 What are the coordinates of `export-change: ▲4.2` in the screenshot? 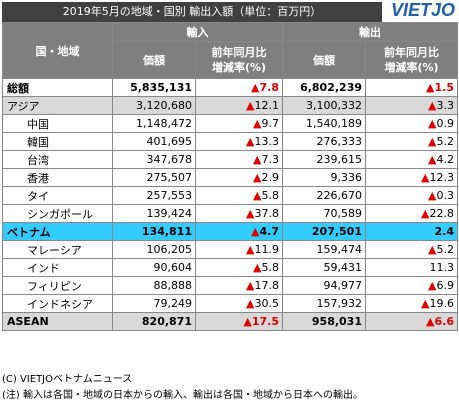 It's located at (411, 159).